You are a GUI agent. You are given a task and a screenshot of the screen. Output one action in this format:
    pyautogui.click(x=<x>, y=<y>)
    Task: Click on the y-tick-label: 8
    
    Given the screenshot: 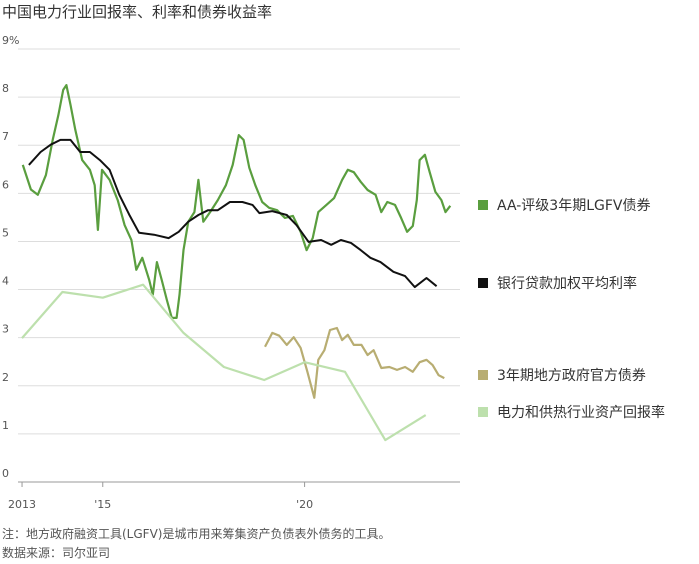 What is the action you would take?
    pyautogui.click(x=5, y=88)
    